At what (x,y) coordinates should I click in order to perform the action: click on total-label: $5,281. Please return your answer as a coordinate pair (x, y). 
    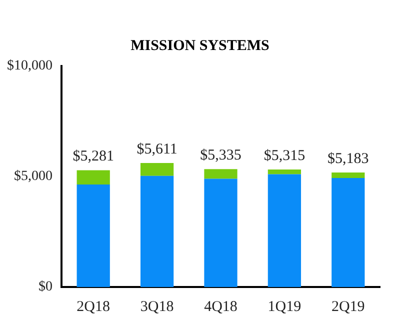
    Looking at the image, I should click on (93, 156).